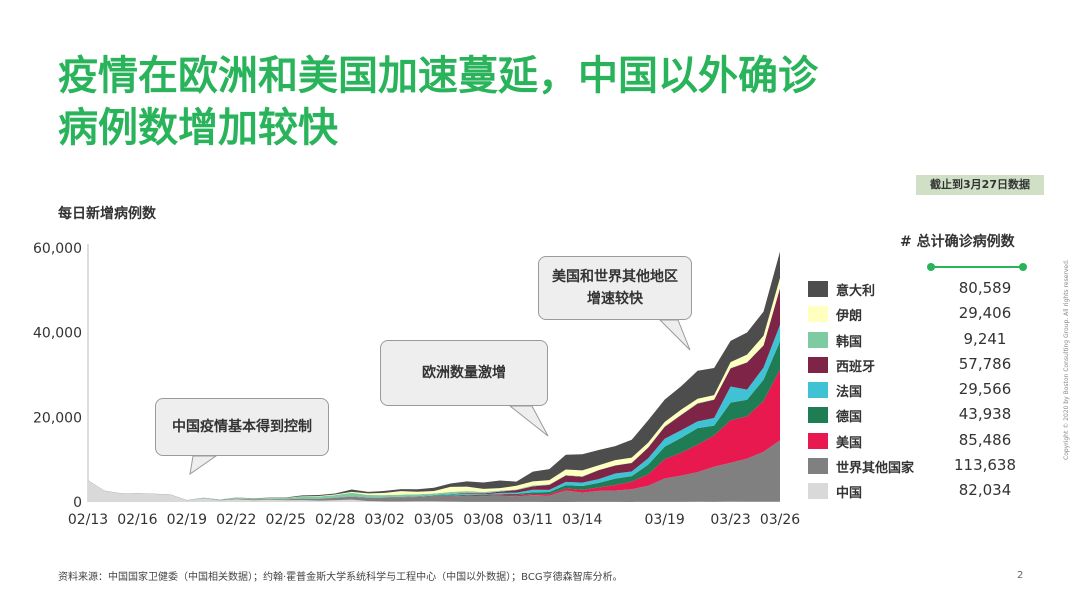  I want to click on legend-total-value: 29,406, so click(985, 313).